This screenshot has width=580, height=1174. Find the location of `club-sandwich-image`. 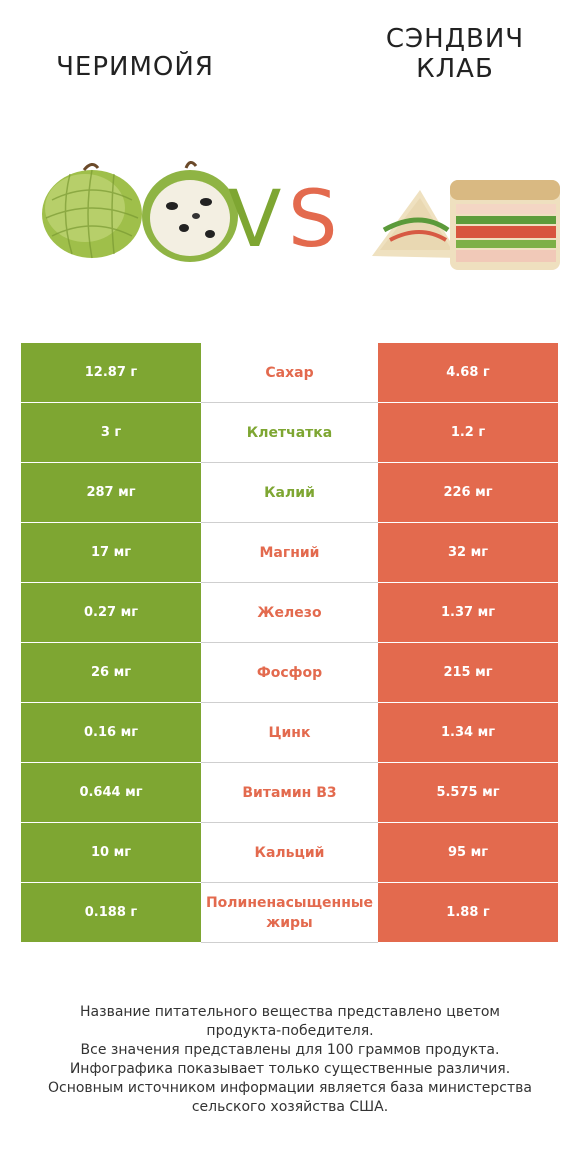

club-sandwich-image is located at coordinates (466, 225).